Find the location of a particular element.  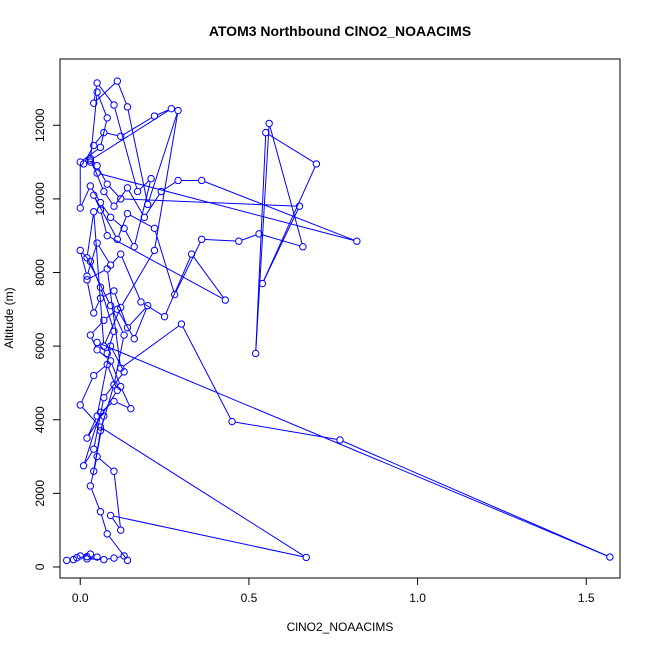

x-tick-label: 1.0 is located at coordinates (417, 598).